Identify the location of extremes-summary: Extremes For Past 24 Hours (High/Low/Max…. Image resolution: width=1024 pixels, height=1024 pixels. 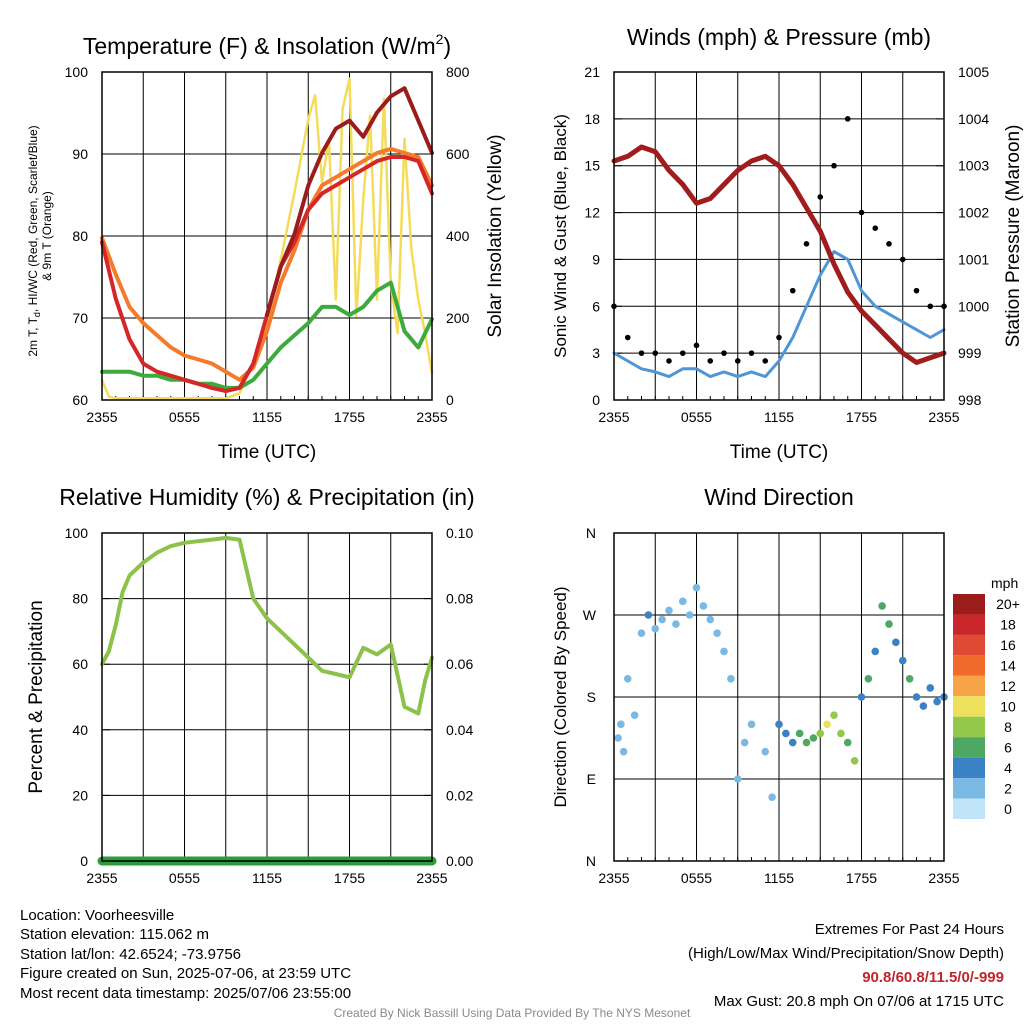
(846, 966).